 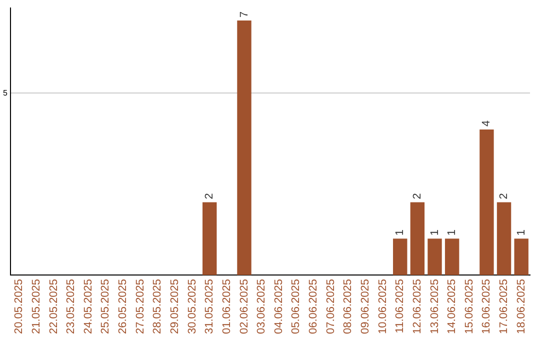 What do you see at coordinates (486, 123) in the screenshot?
I see `data-label: 4` at bounding box center [486, 123].